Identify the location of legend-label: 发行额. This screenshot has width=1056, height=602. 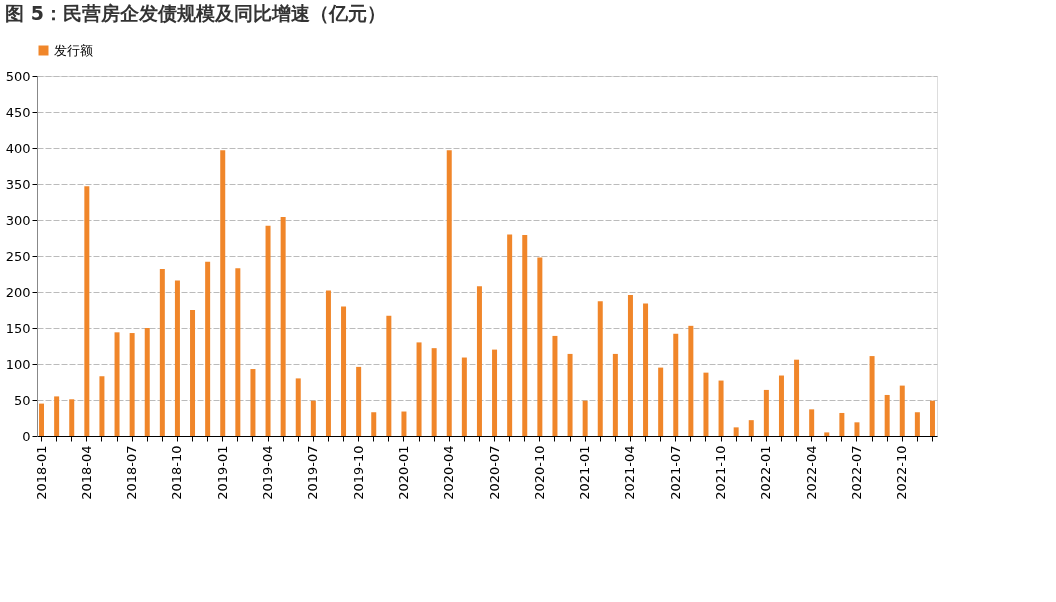
(73, 50).